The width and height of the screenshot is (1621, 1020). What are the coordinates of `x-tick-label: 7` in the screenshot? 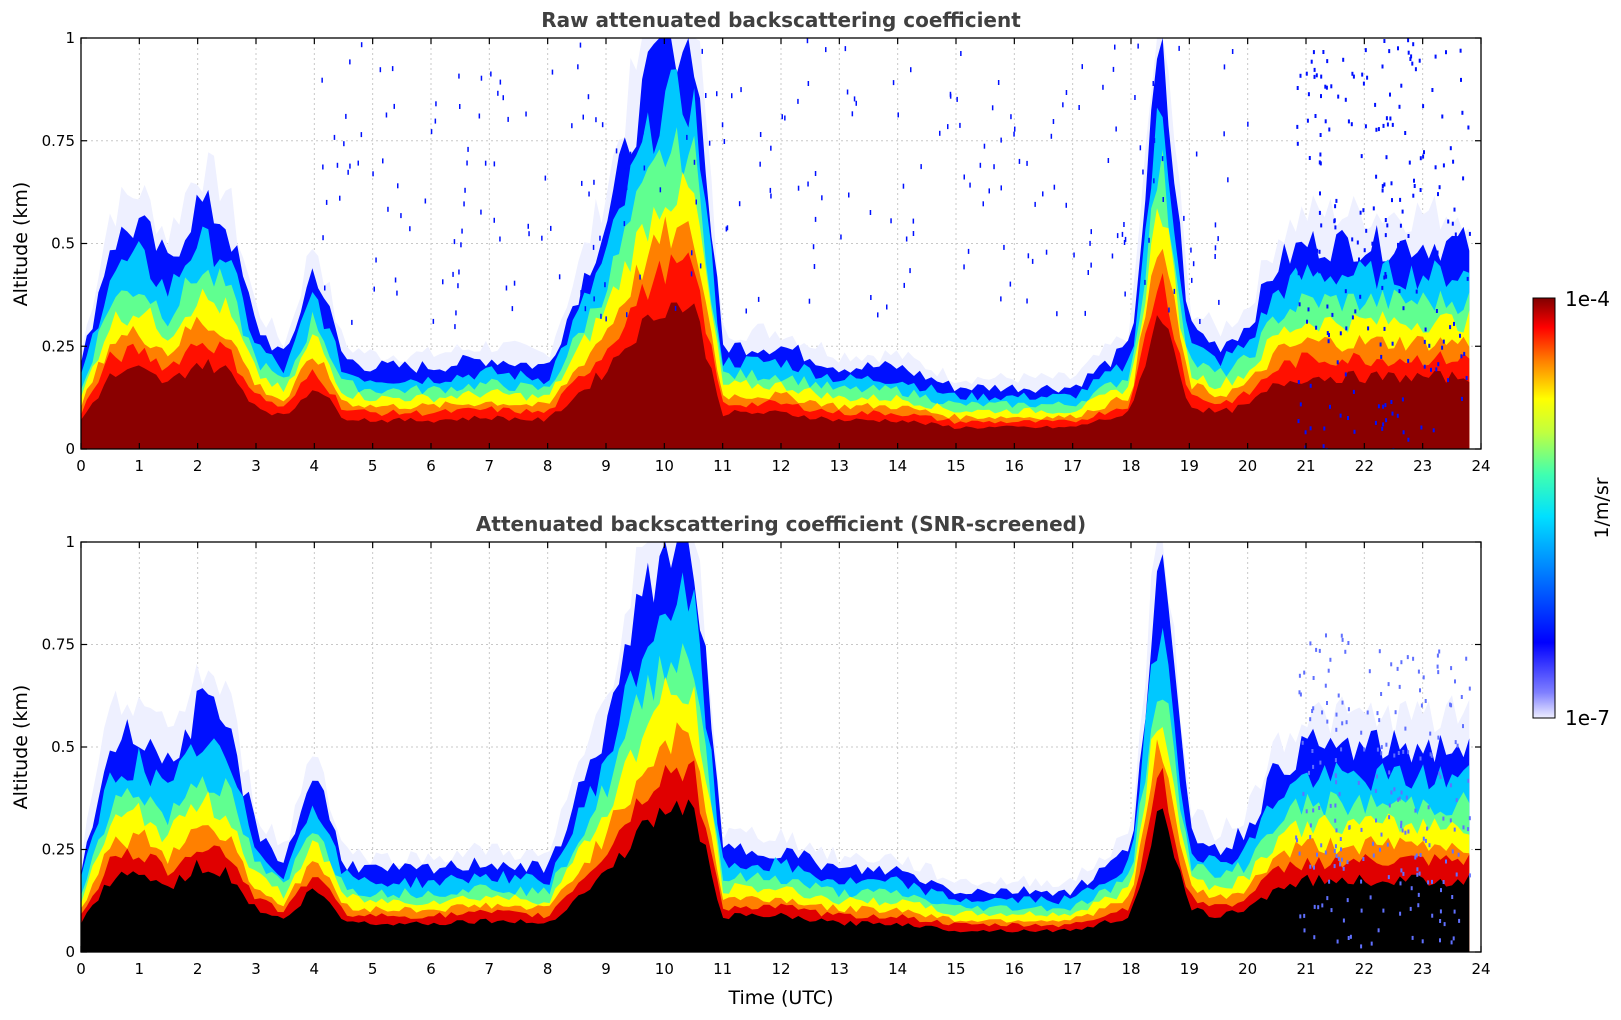 It's located at (490, 466).